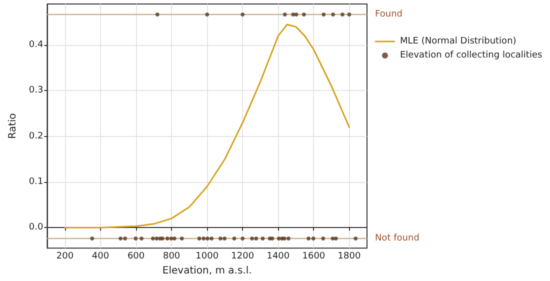 The image size is (550, 281). What do you see at coordinates (101, 257) in the screenshot?
I see `x-tick-label: 400` at bounding box center [101, 257].